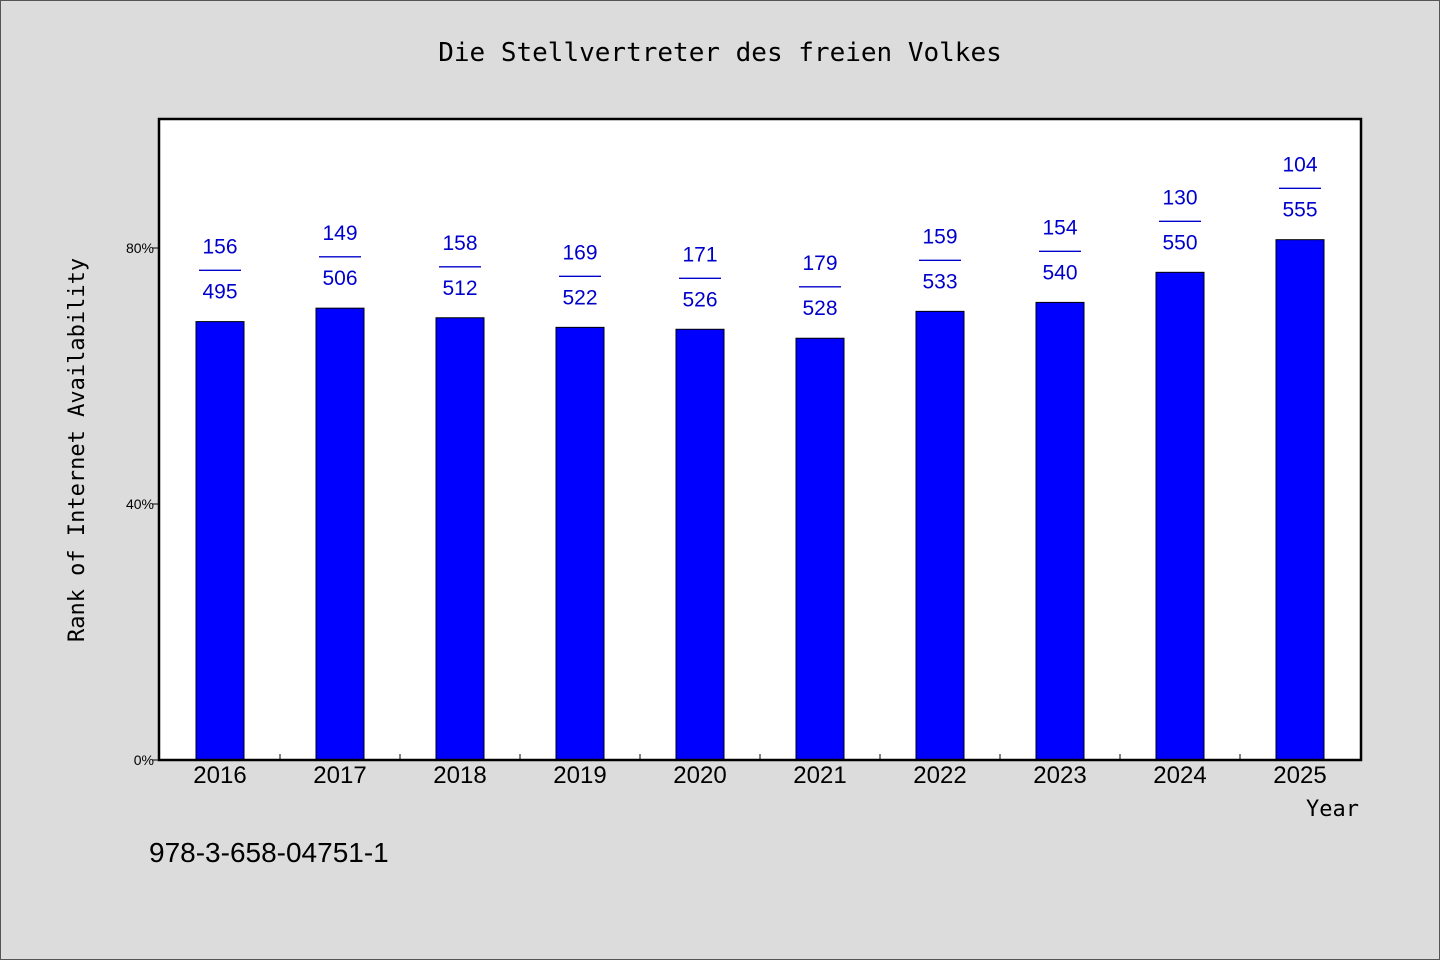 Image resolution: width=1440 pixels, height=960 pixels. Describe the element at coordinates (819, 775) in the screenshot. I see `x-tick-label: 2021` at that location.